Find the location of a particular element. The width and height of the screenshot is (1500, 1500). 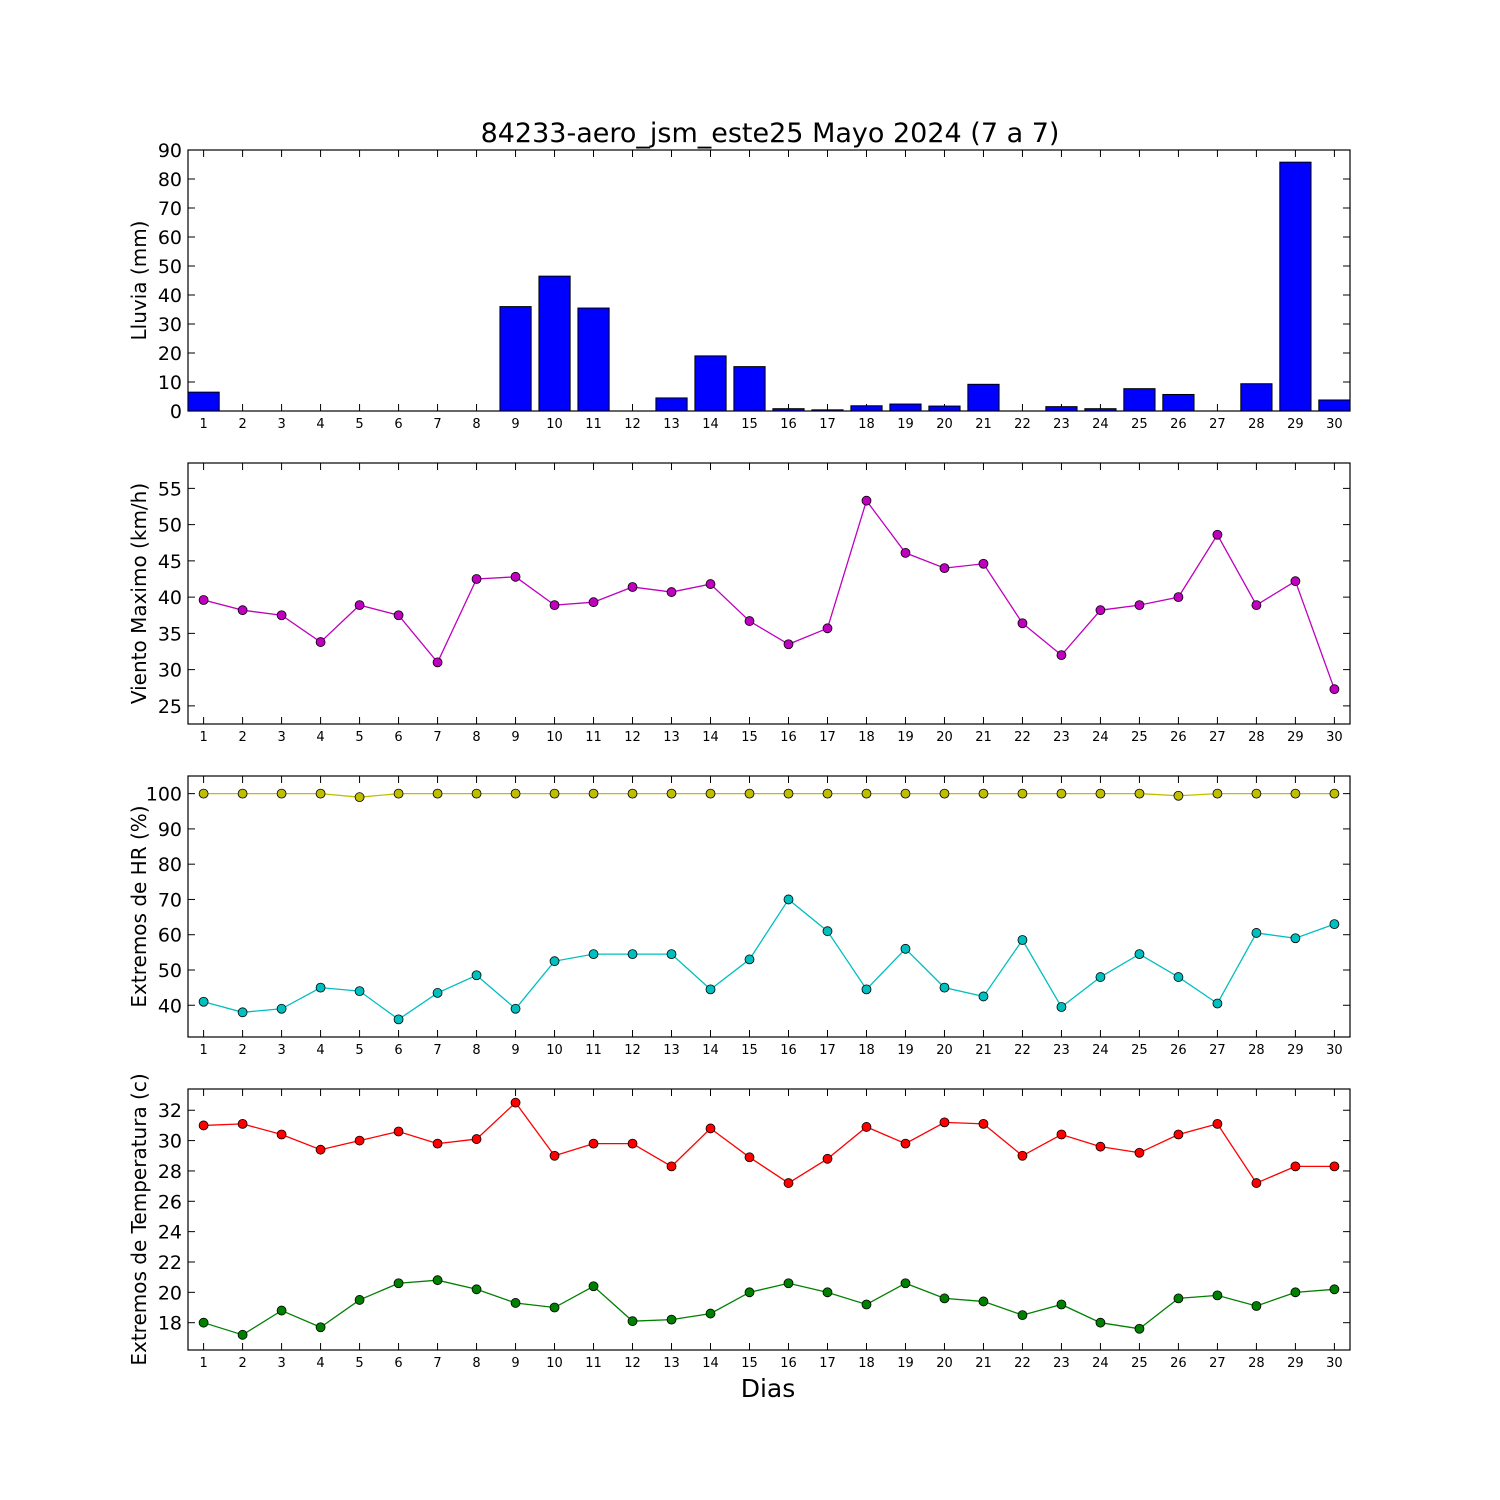

humidity-xtick-label: 10 is located at coordinates (554, 1050).